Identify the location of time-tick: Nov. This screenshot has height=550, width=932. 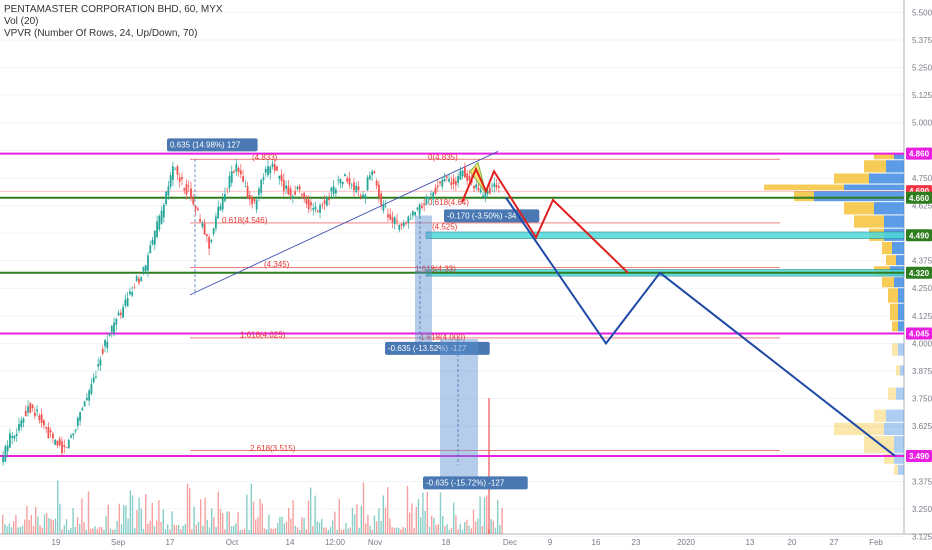
(375, 542).